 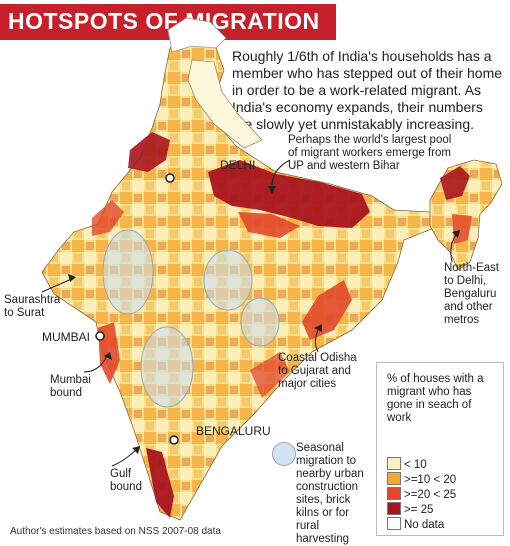 What do you see at coordinates (70, 386) in the screenshot?
I see `mumbai-bound-annotation: Mumbai bound` at bounding box center [70, 386].